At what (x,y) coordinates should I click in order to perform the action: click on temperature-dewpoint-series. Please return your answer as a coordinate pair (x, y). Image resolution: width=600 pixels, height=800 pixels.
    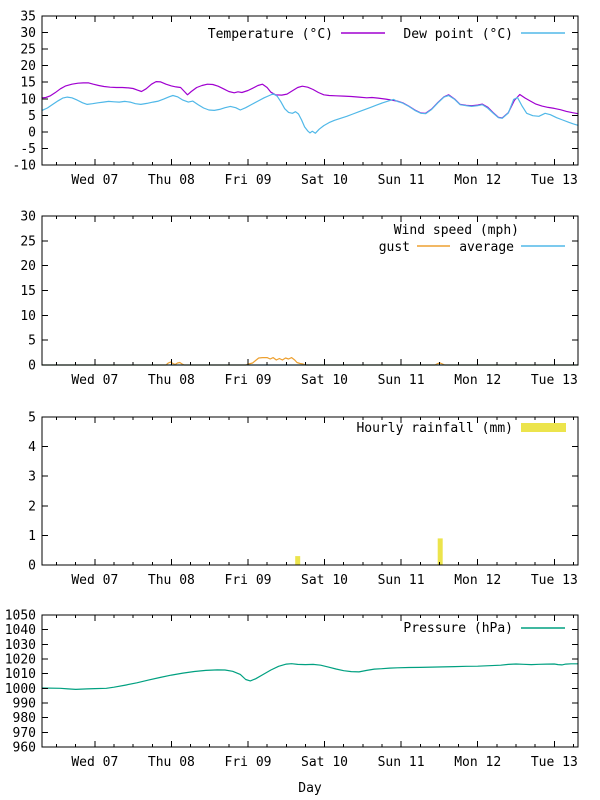
    Looking at the image, I should click on (310, 107).